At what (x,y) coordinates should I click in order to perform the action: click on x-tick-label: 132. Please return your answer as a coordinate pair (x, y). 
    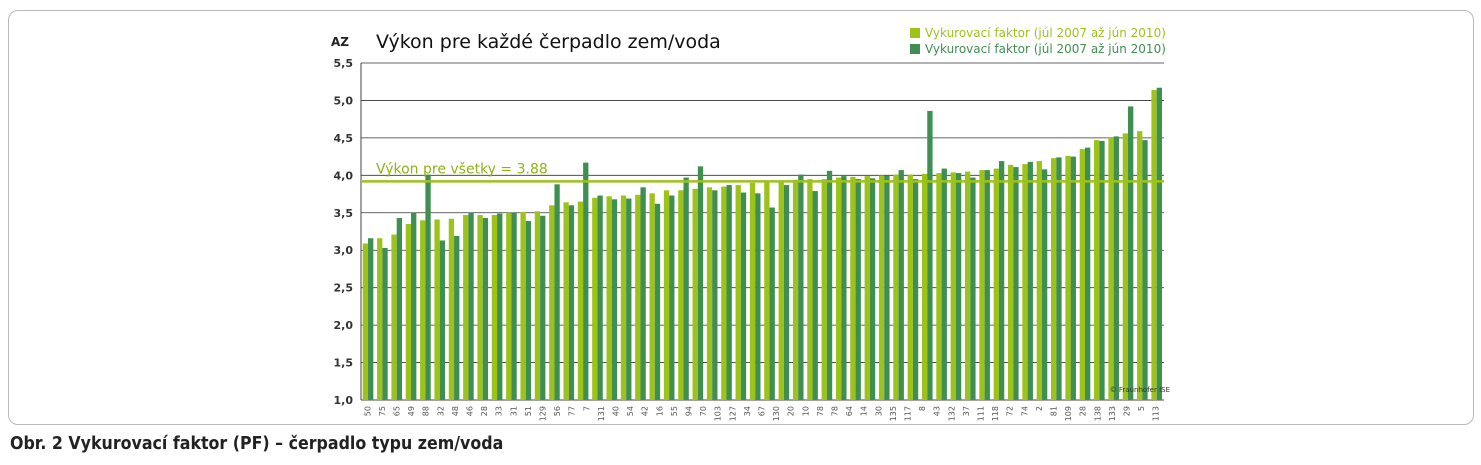
    Looking at the image, I should click on (951, 413).